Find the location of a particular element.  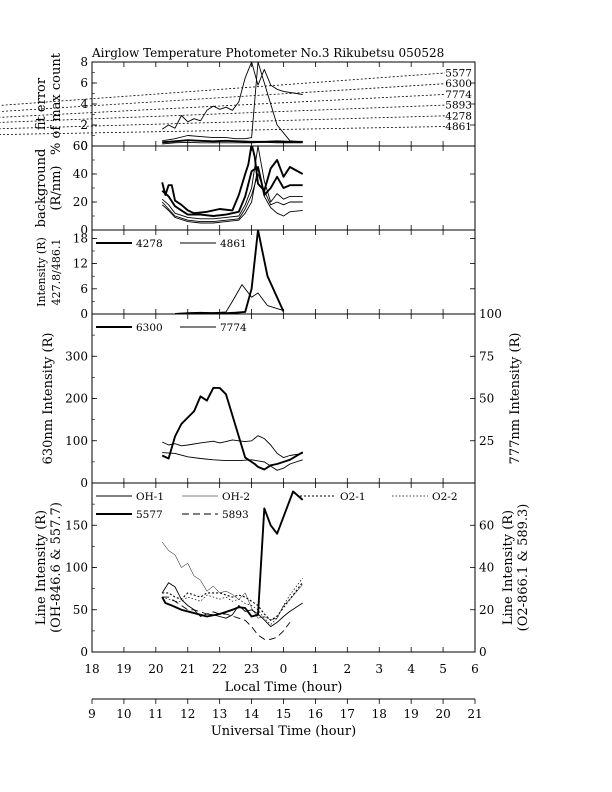

universal-time-tick-label: 17 is located at coordinates (347, 714).